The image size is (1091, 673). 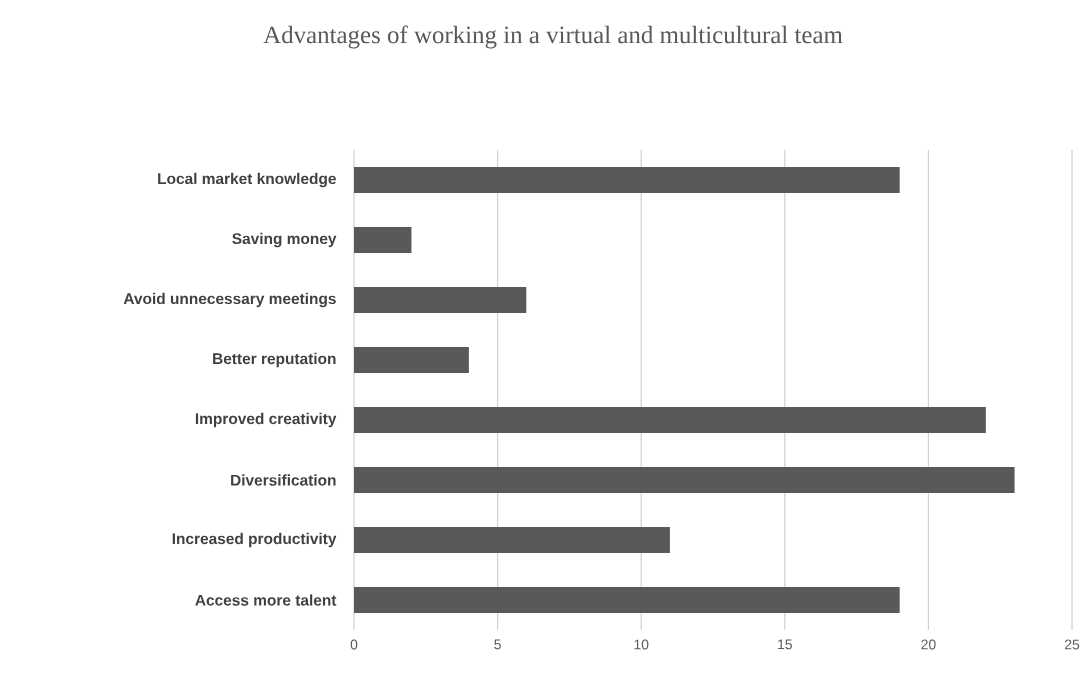 I want to click on y-tick-label: Increased productivity, so click(x=254, y=540).